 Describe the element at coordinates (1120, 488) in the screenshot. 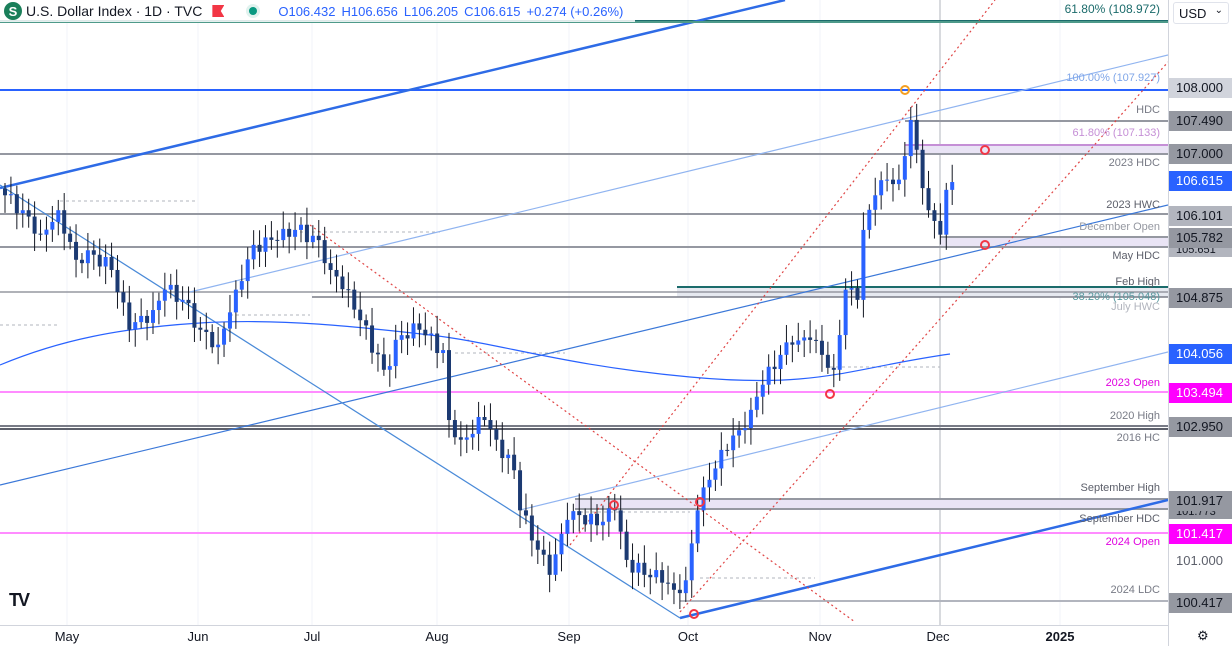

I see `label-september-high: September High` at that location.